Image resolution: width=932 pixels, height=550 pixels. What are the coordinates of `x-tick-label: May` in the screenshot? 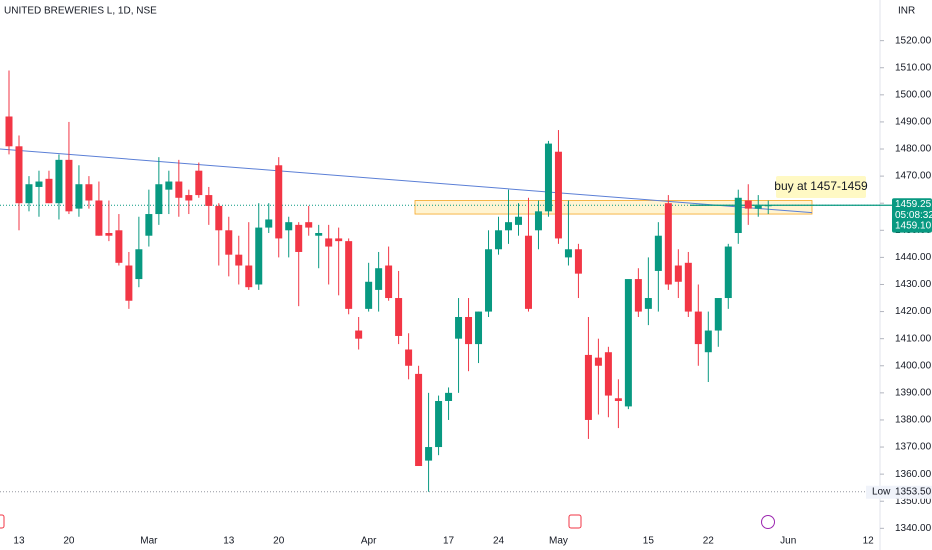 It's located at (558, 541).